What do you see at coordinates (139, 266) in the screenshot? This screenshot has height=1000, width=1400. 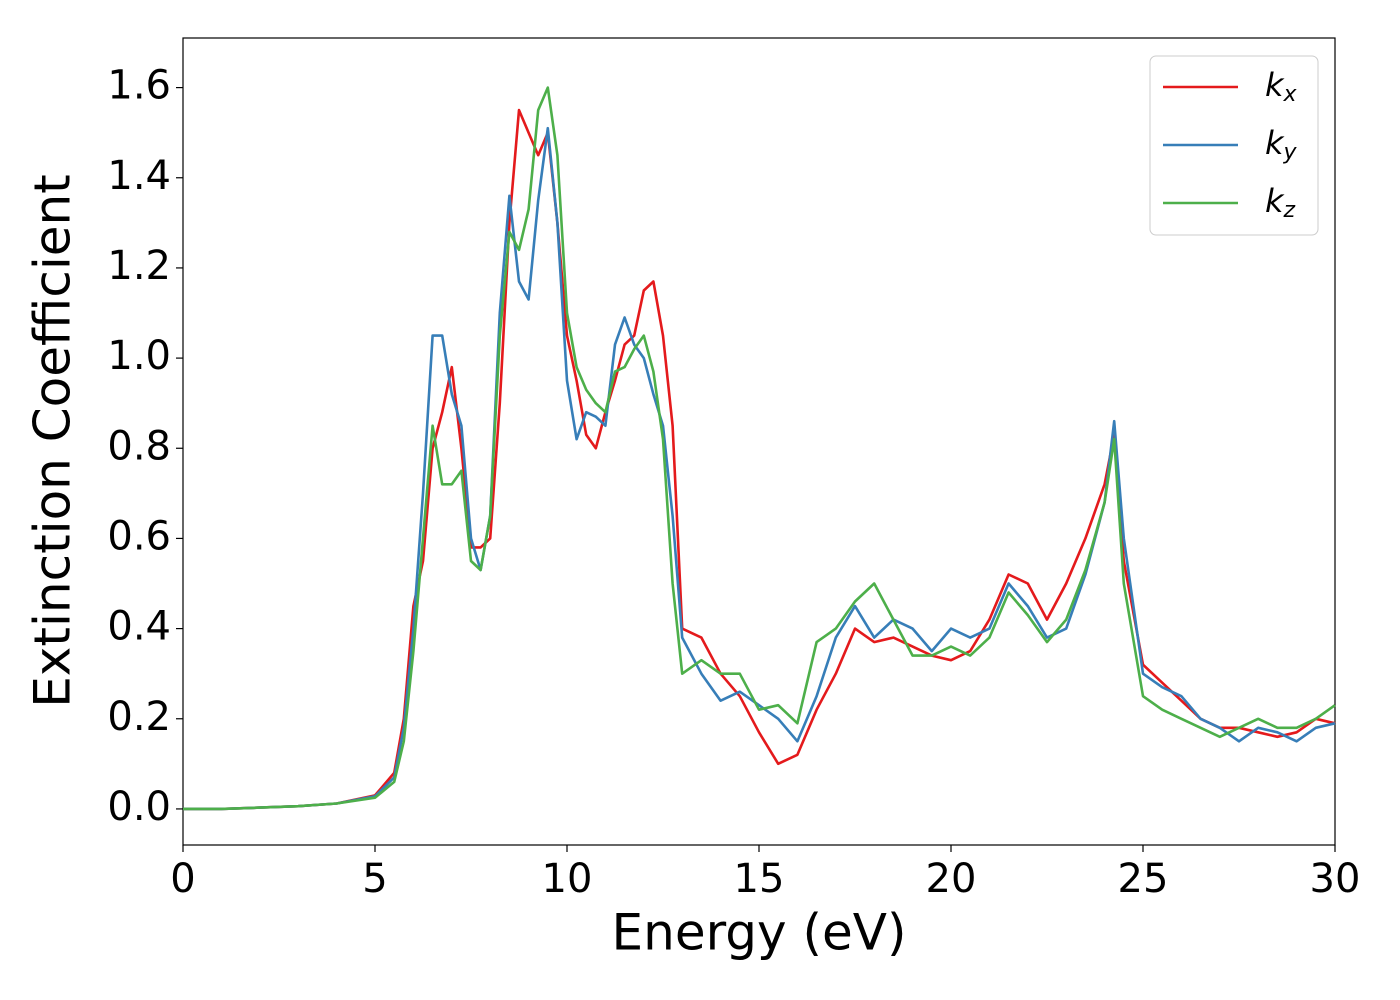 I see `y-tick-label: 1.2` at bounding box center [139, 266].